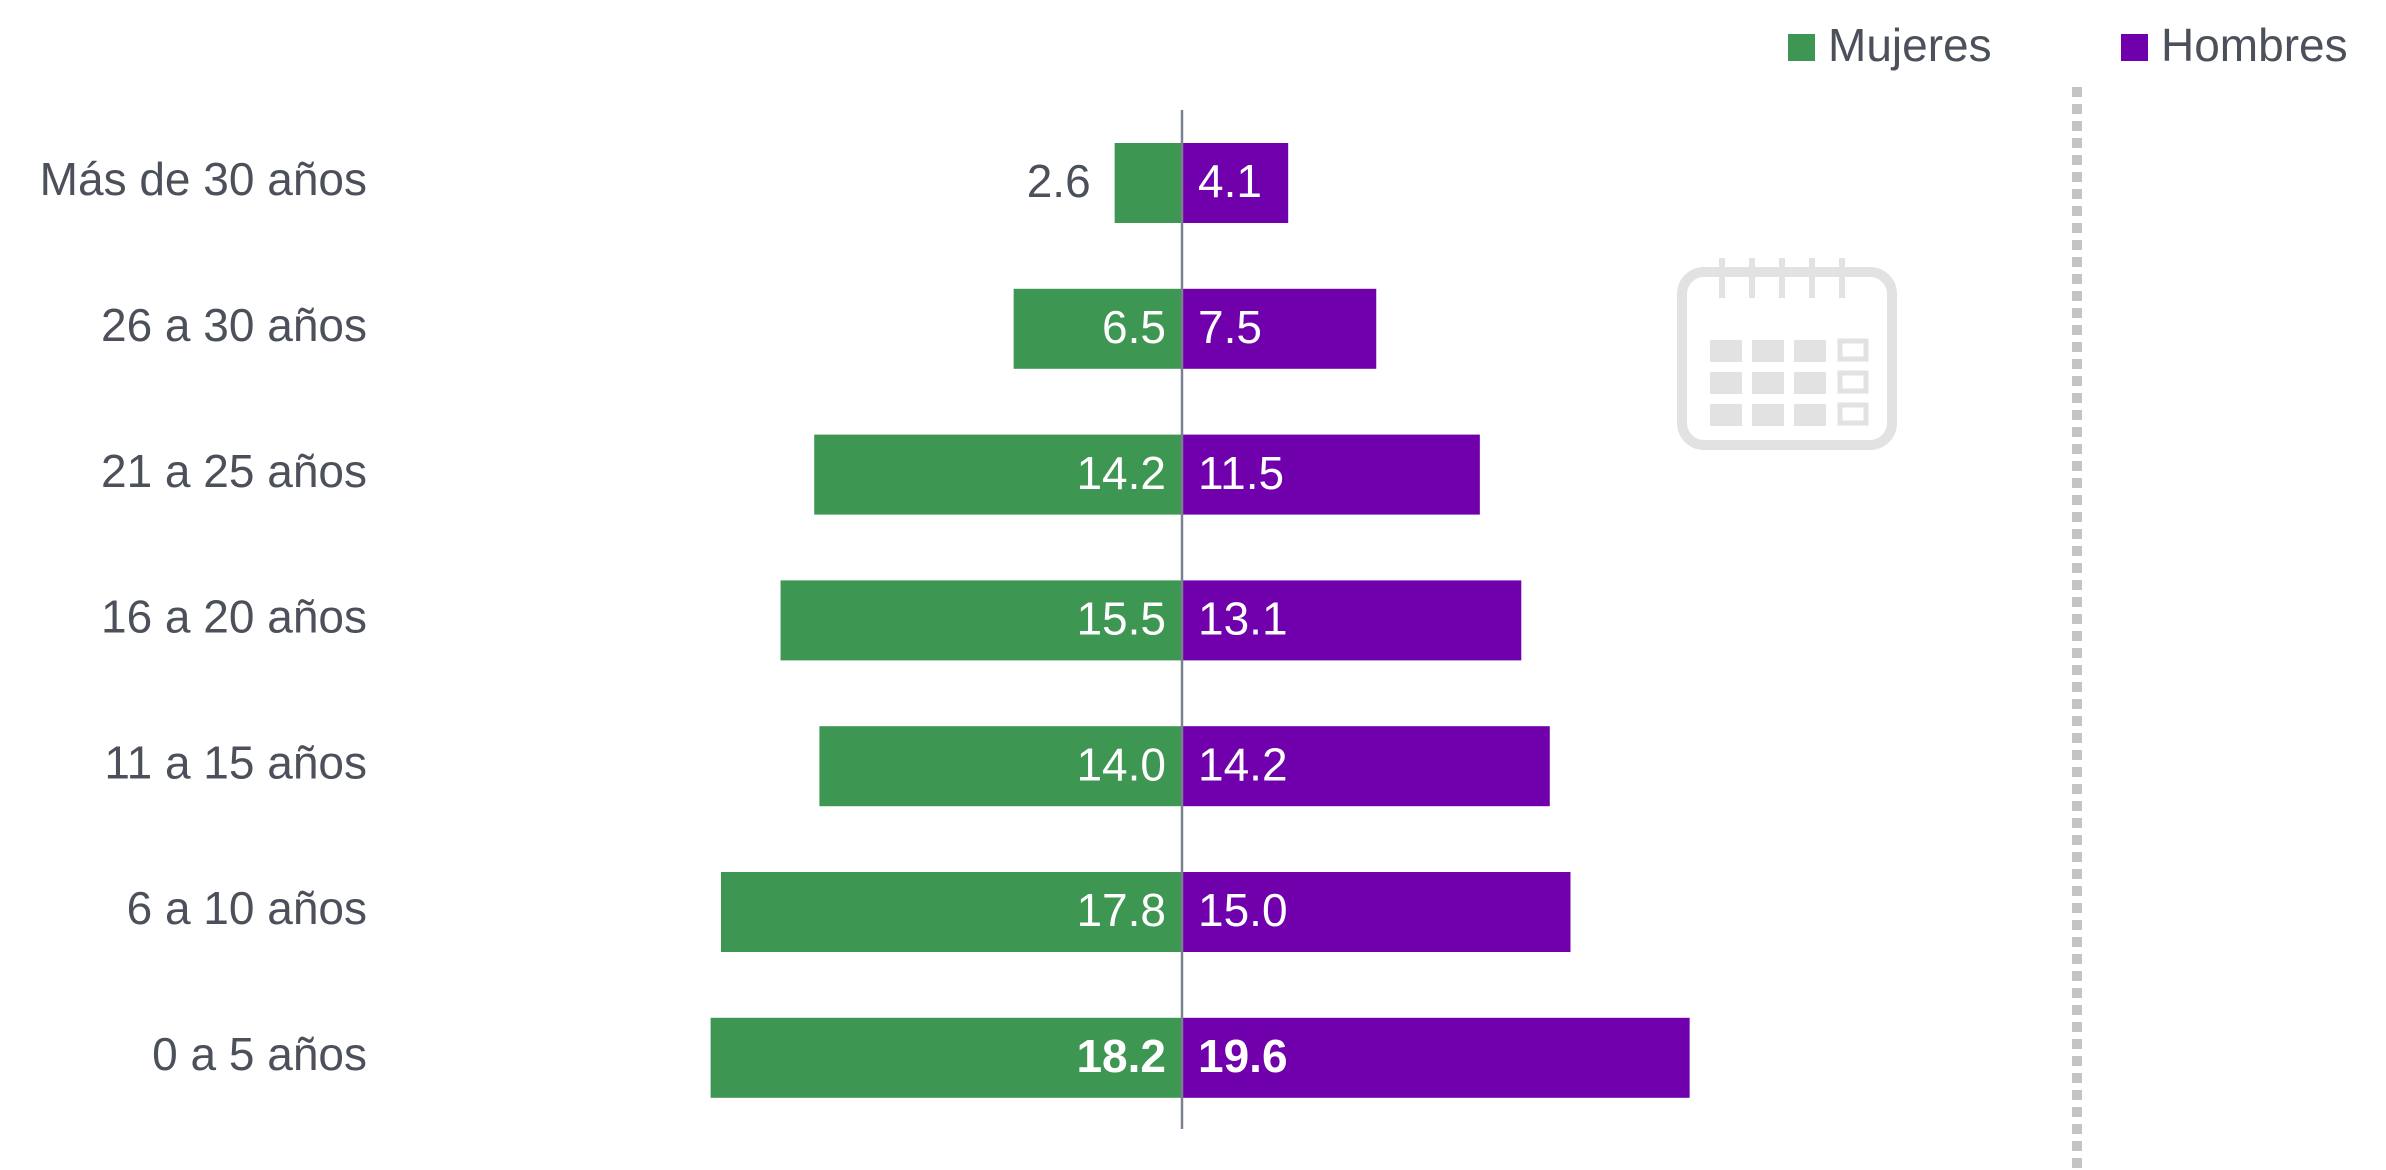 The image size is (2386, 1170). I want to click on value-label: 7.5, so click(1230, 327).